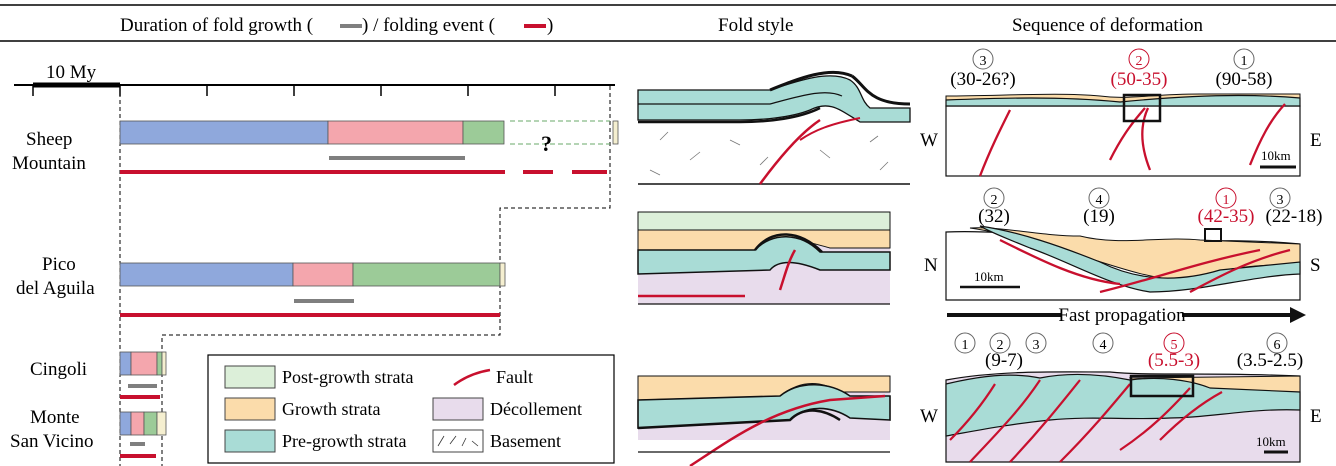 The width and height of the screenshot is (1336, 466). Describe the element at coordinates (1123, 135) in the screenshot. I see `section-sheep-mountain` at that location.